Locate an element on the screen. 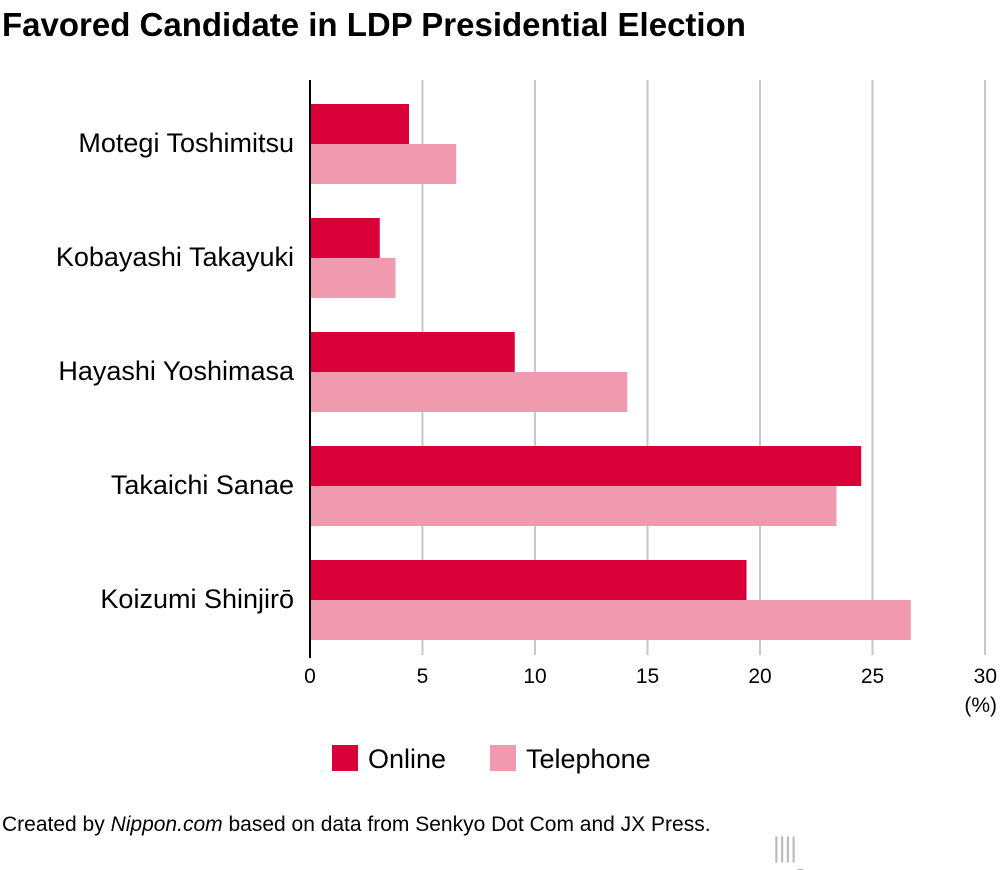 The width and height of the screenshot is (1000, 870). category-label: Motegi Toshimitsu is located at coordinates (186, 143).